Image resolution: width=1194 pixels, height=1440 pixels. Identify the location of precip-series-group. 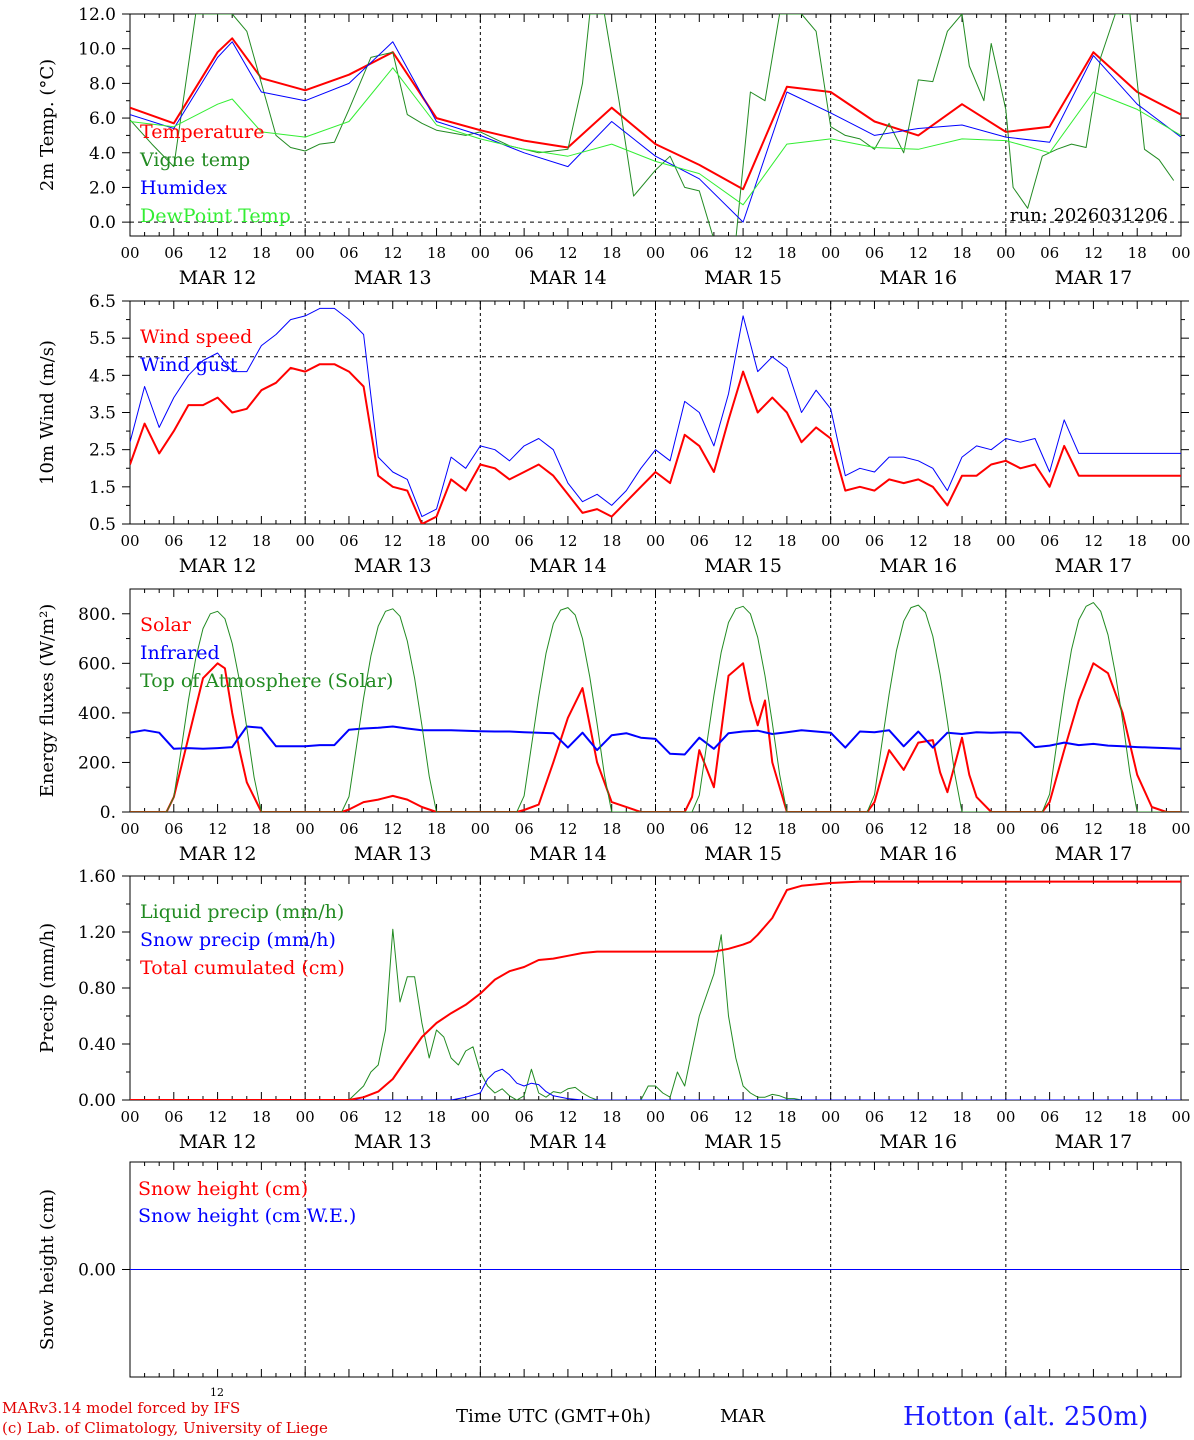
(655, 990).